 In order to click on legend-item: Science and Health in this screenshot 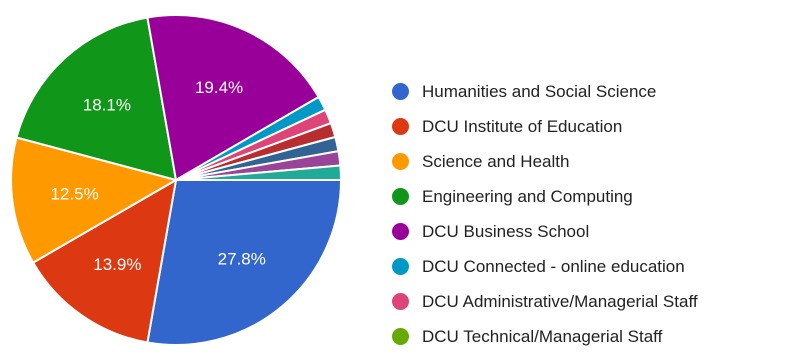, I will do `click(545, 161)`.